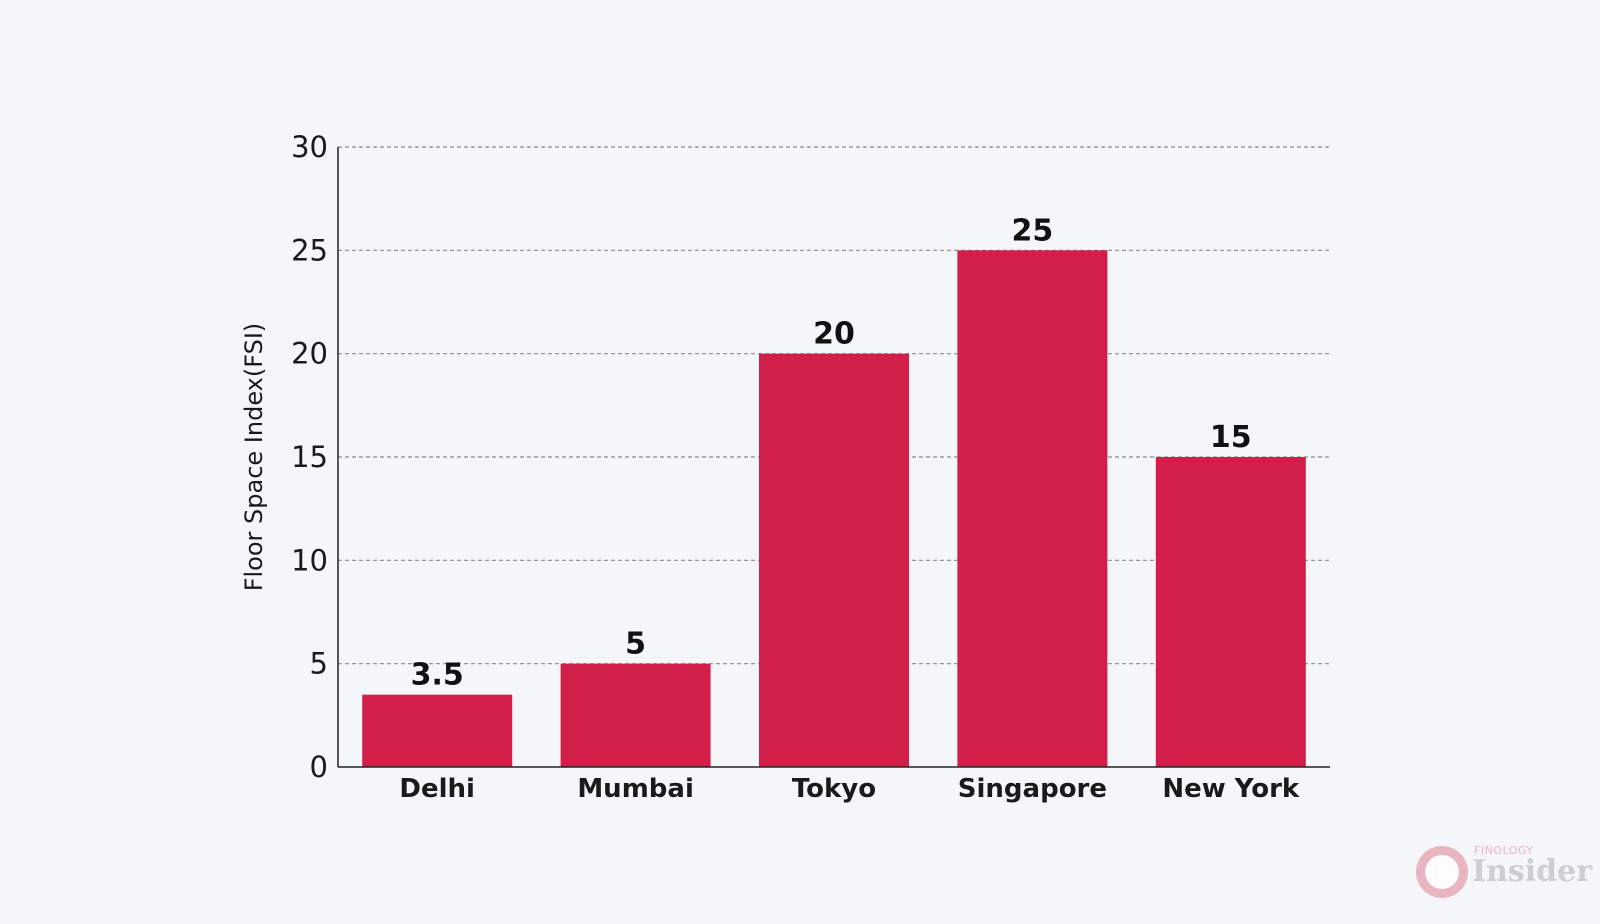  Describe the element at coordinates (319, 664) in the screenshot. I see `y-tick-label: 5` at that location.